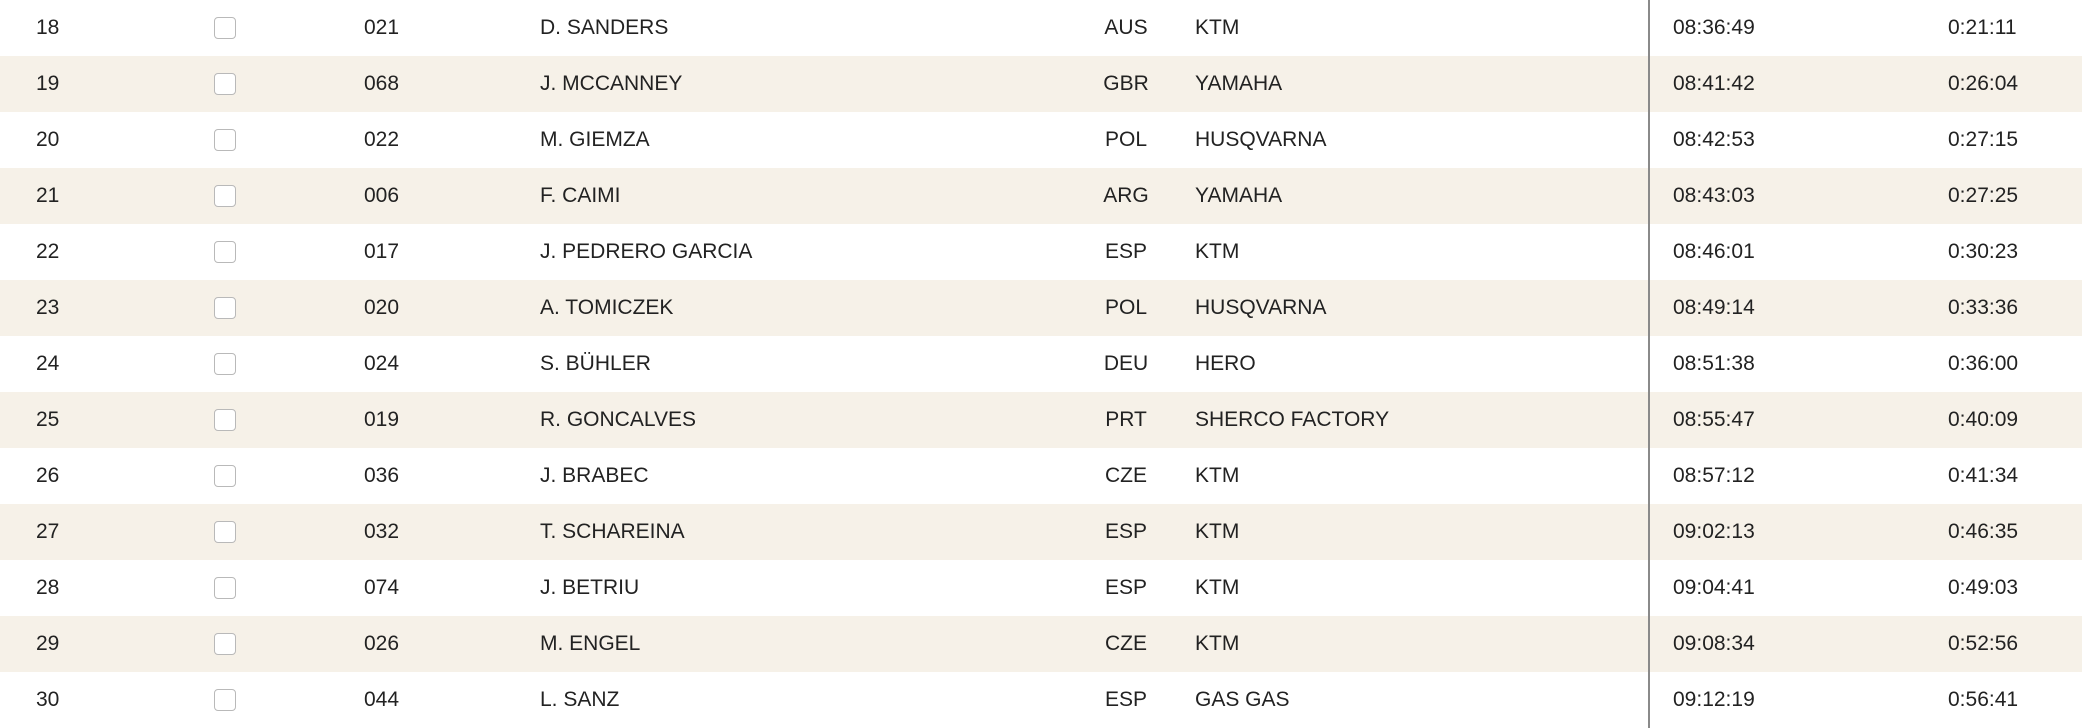 The image size is (2082, 728). I want to click on table-row: 18 021 D. SANDERS AUS KTM 08:36:49 0:21:11, so click(1041, 28).